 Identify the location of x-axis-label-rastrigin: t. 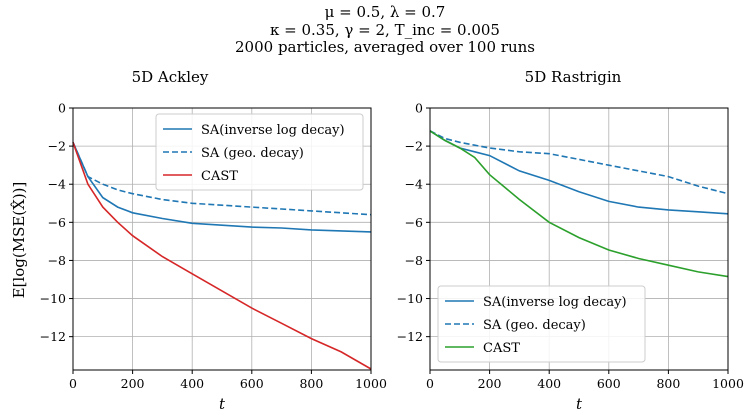
(579, 404).